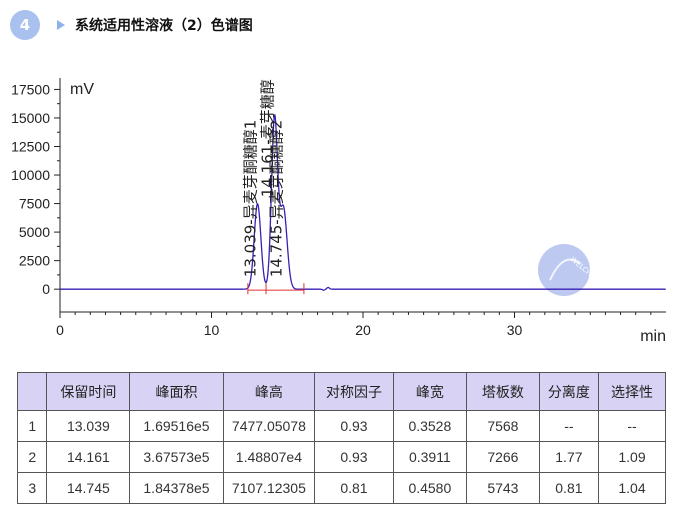  I want to click on play-triangle-icon, so click(61, 25).